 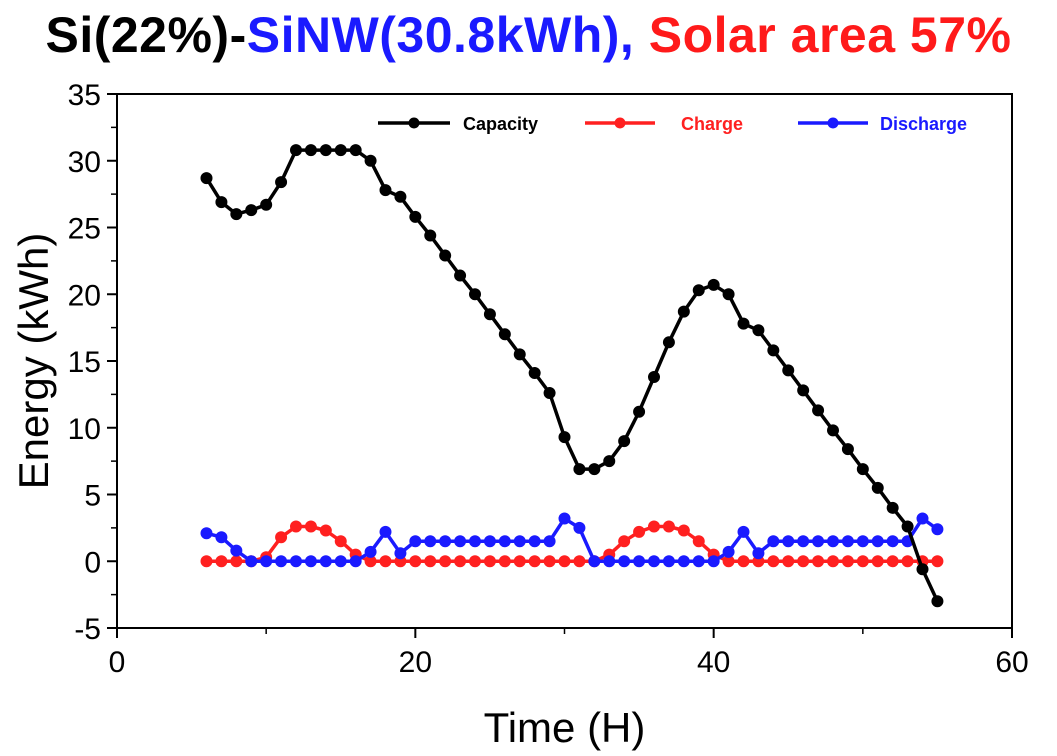 I want to click on legend-label-capacity: Capacity, so click(x=500, y=124).